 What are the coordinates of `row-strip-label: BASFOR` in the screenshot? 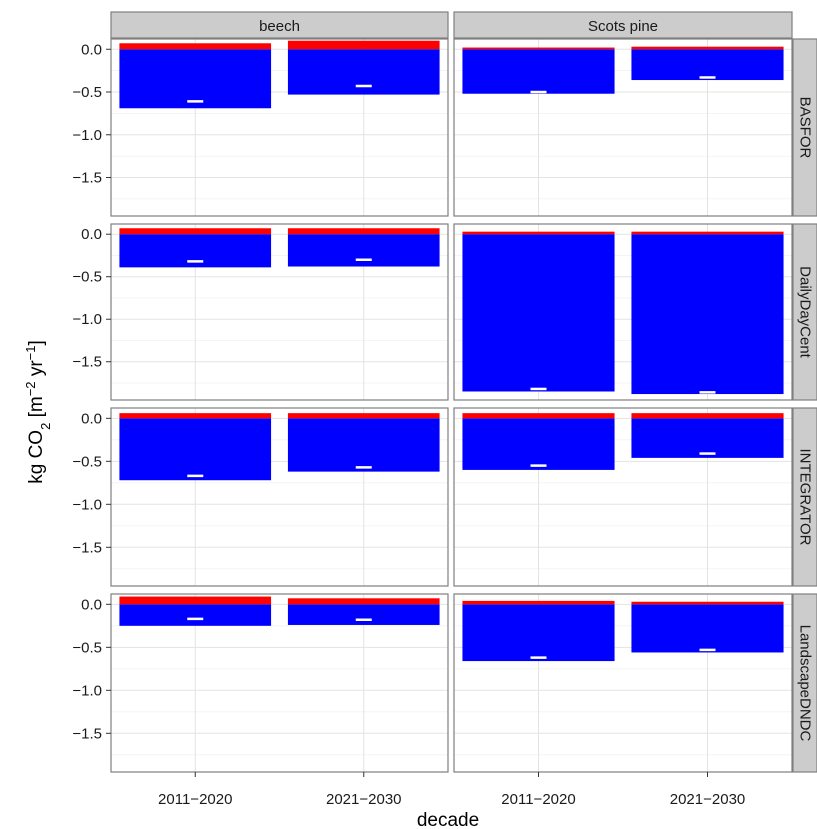 It's located at (805, 128).